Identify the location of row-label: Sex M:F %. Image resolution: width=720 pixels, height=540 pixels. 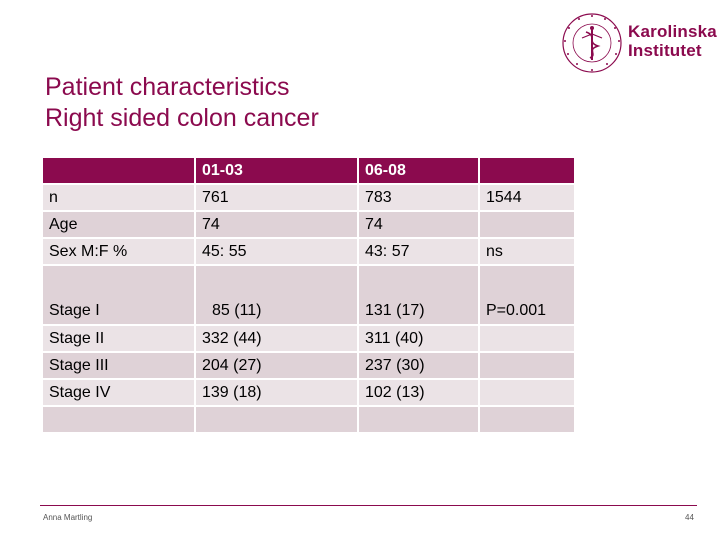
(118, 251).